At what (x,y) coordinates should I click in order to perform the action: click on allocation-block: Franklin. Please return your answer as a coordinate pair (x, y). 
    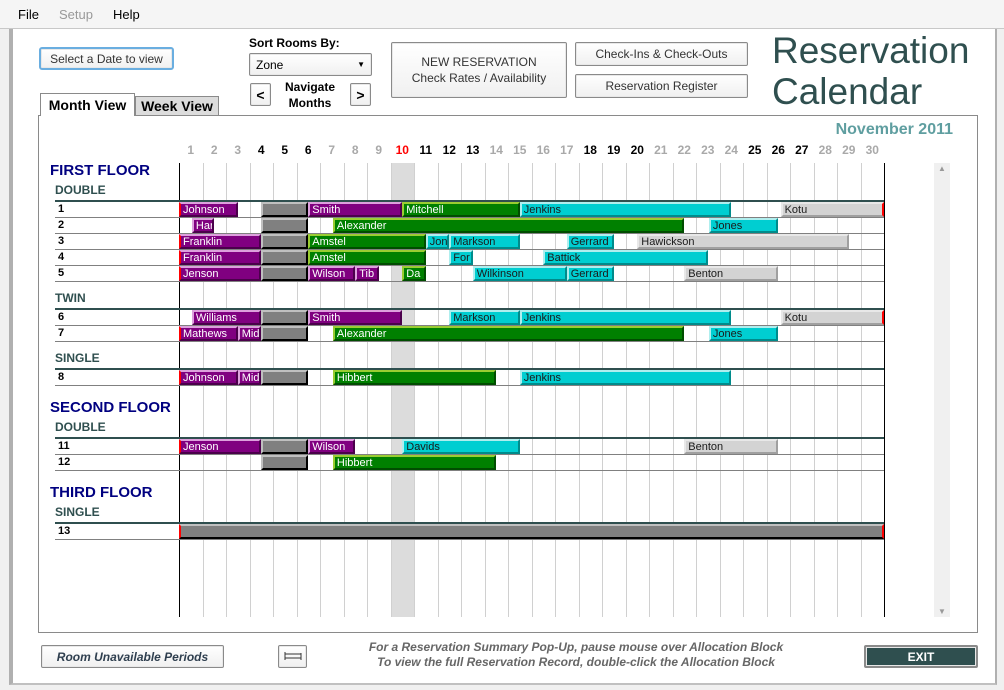
    Looking at the image, I should click on (220, 257).